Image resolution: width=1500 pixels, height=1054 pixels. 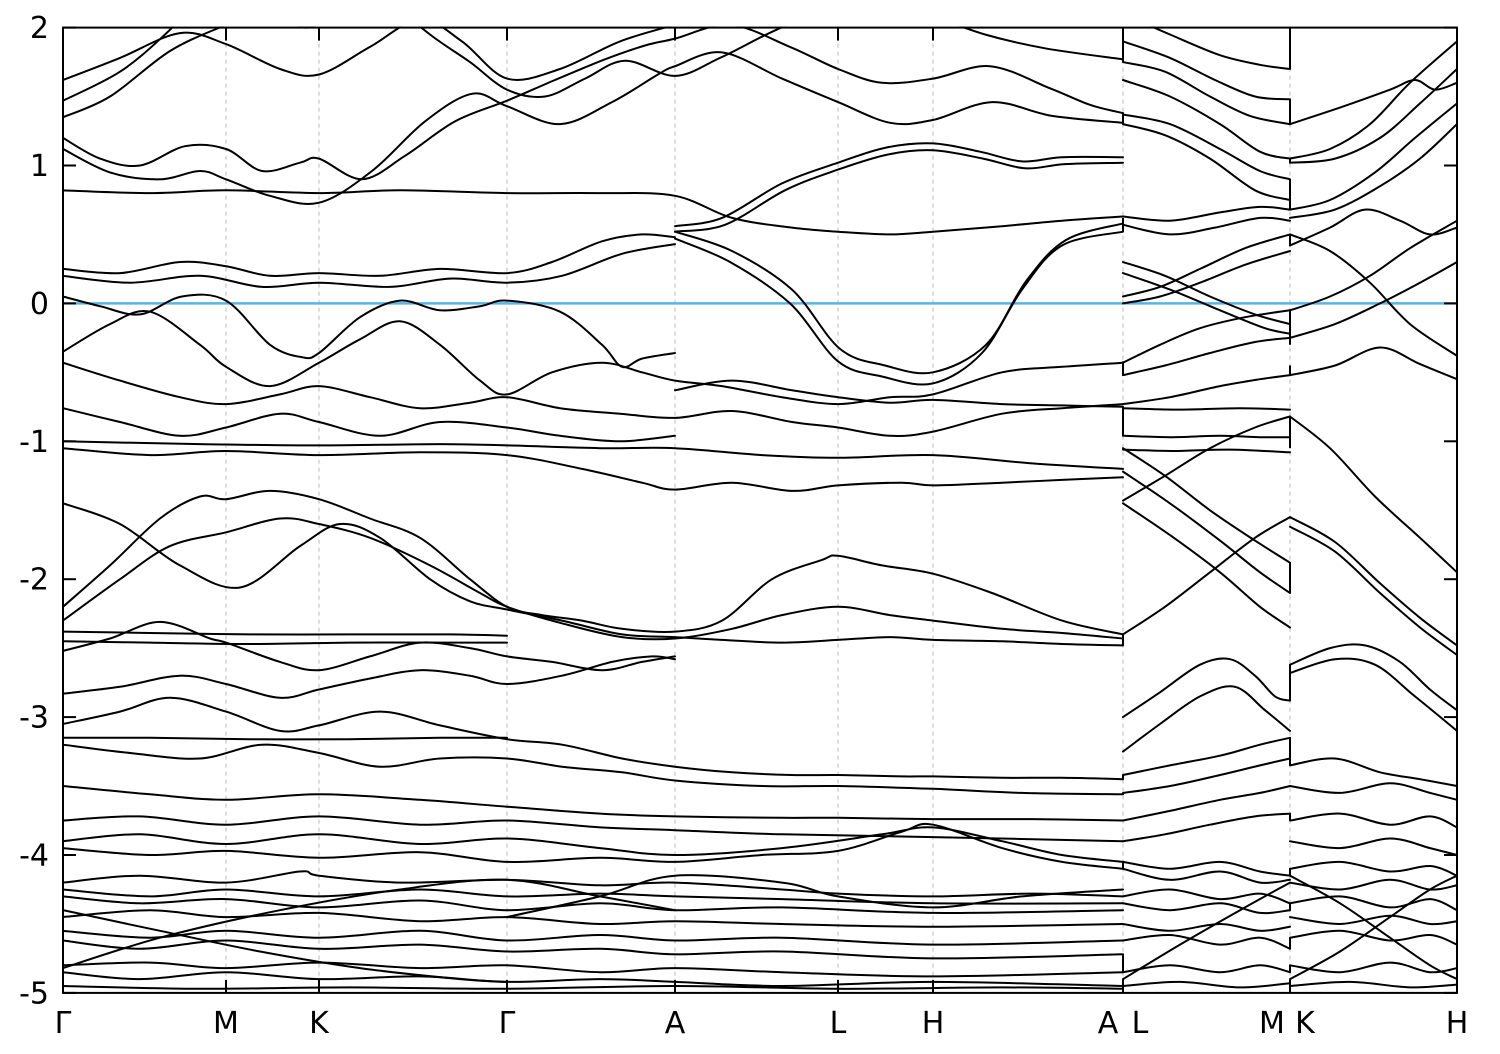 What do you see at coordinates (34, 856) in the screenshot?
I see `y-tick-label: -4` at bounding box center [34, 856].